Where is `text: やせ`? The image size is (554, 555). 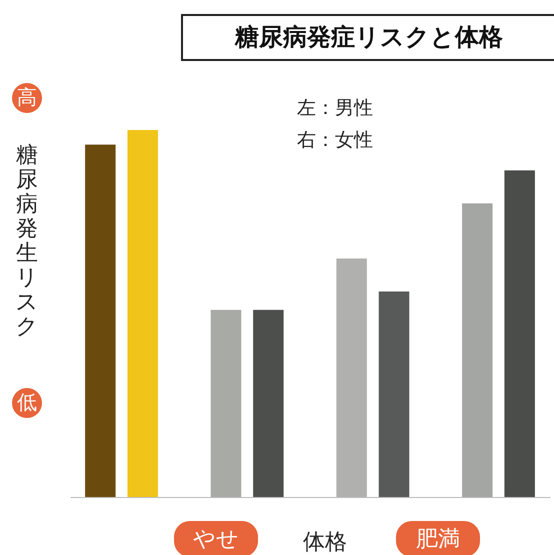 text: やせ is located at coordinates (216, 539).